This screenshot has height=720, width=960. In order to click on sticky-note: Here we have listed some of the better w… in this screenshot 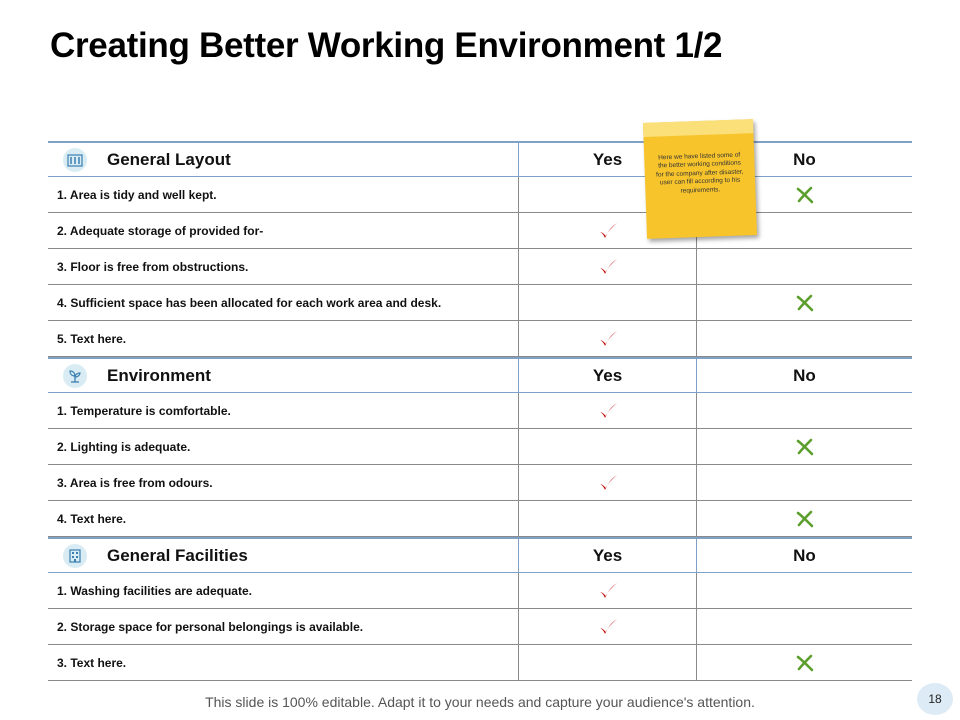, I will do `click(700, 179)`.